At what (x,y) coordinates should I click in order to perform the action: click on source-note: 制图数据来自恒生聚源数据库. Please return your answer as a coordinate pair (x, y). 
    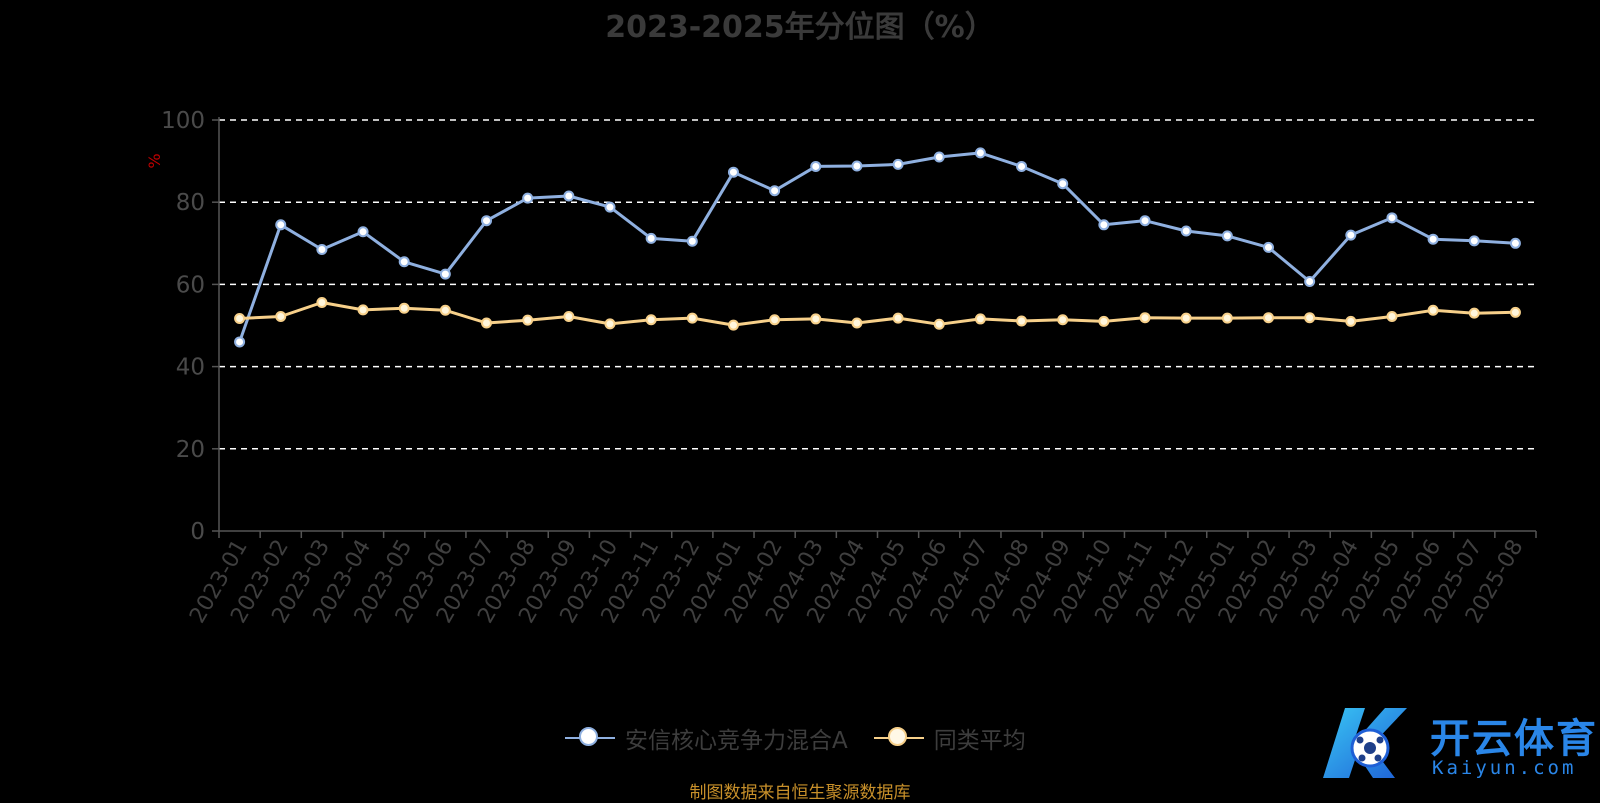
    Looking at the image, I should click on (800, 793).